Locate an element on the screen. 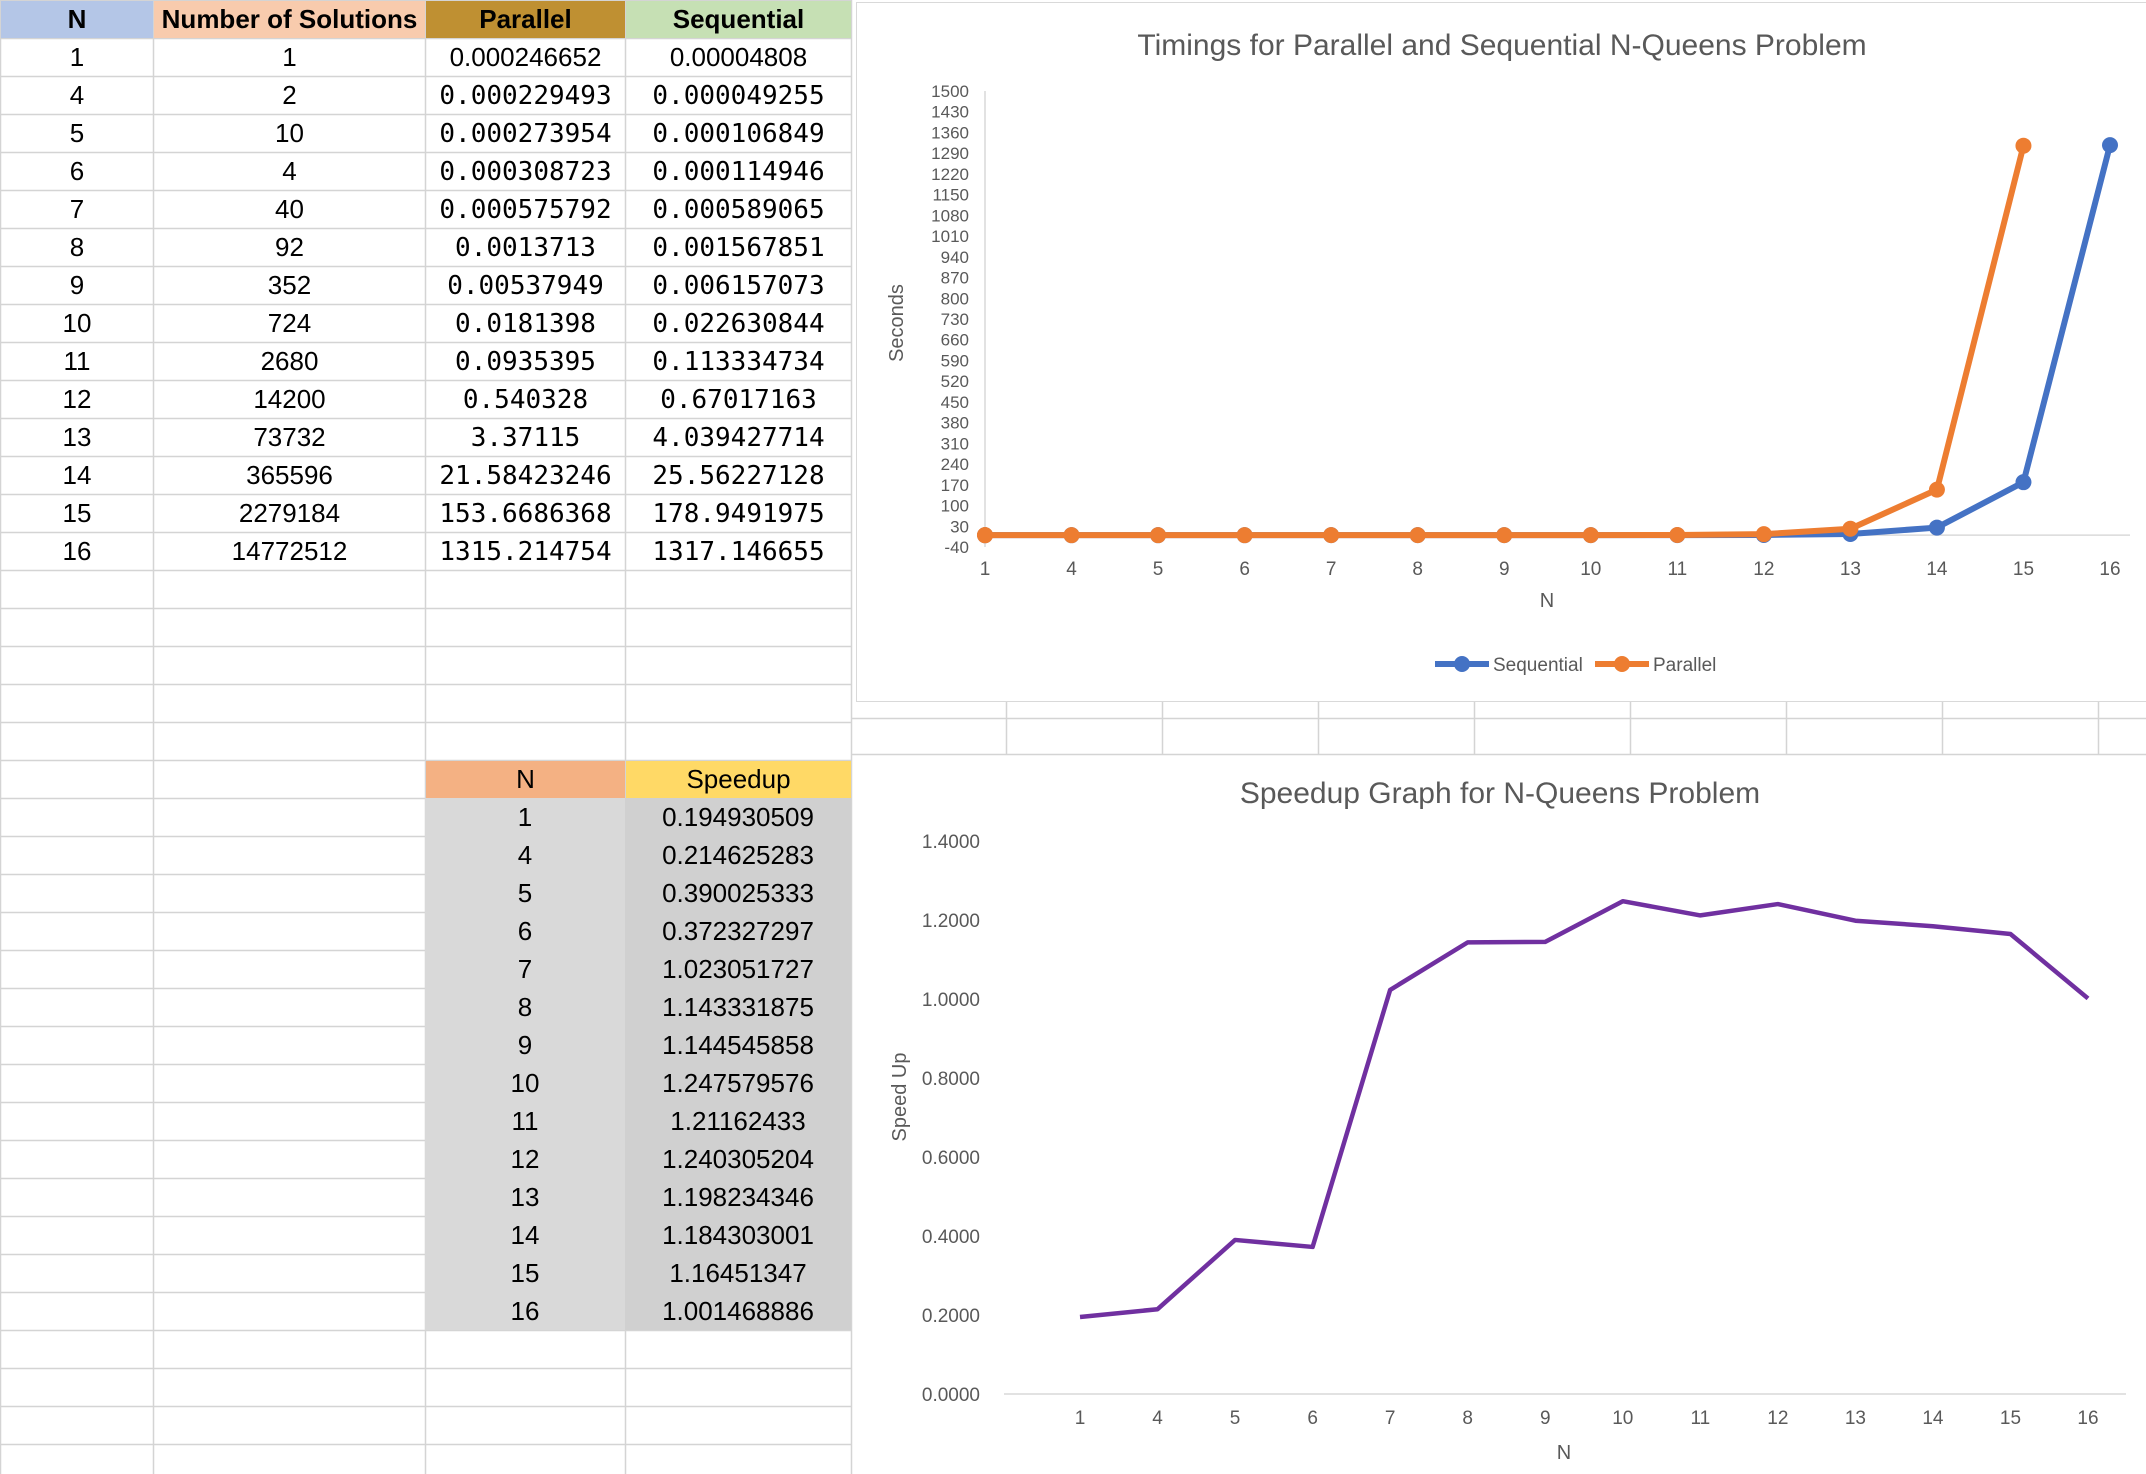 The width and height of the screenshot is (2146, 1474). y-tick-label: 1430 is located at coordinates (950, 112).